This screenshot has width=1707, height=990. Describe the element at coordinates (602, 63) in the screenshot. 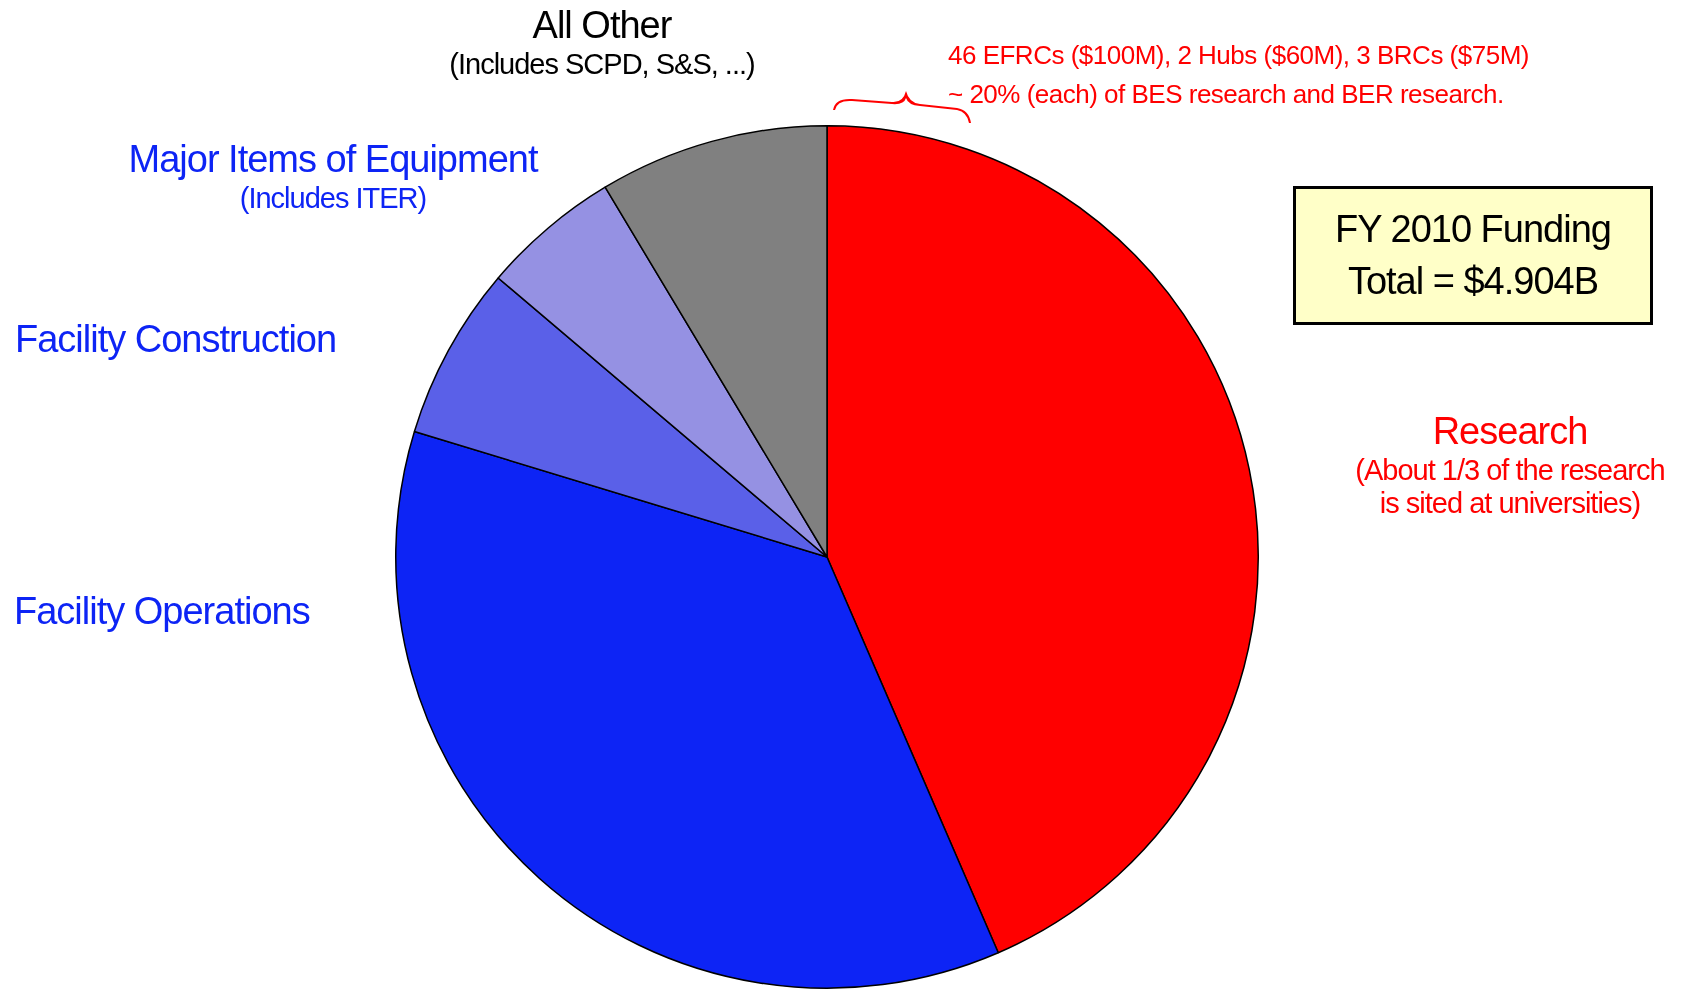

I see `text: (Includes SCPD, S&S, ...)` at that location.